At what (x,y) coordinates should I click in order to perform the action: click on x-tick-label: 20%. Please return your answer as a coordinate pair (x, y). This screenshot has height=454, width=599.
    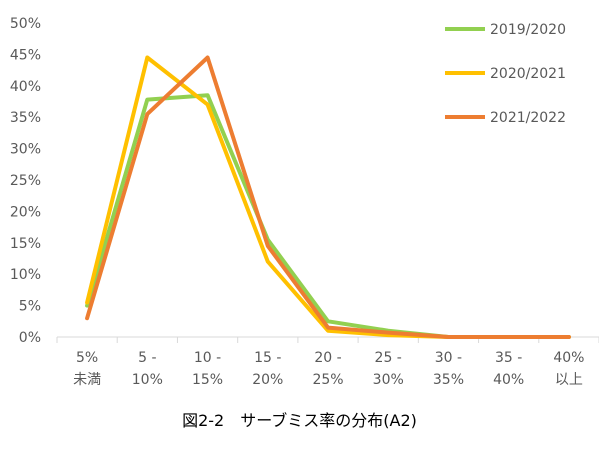
    Looking at the image, I should click on (267, 380).